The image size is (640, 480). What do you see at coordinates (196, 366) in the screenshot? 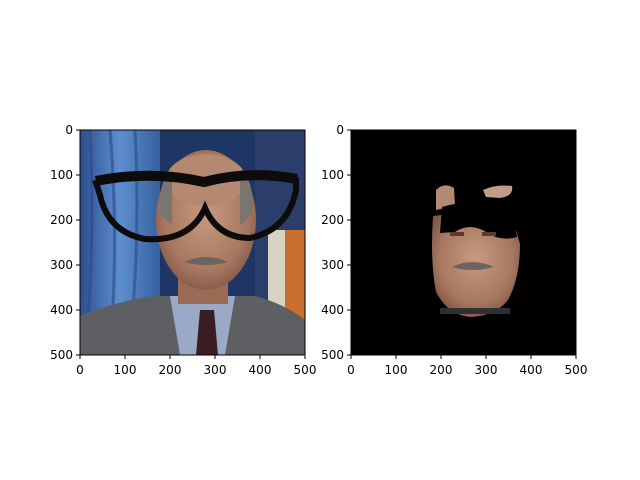
I see `left-x-ticks: 0 100 200 300 400 500` at bounding box center [196, 366].